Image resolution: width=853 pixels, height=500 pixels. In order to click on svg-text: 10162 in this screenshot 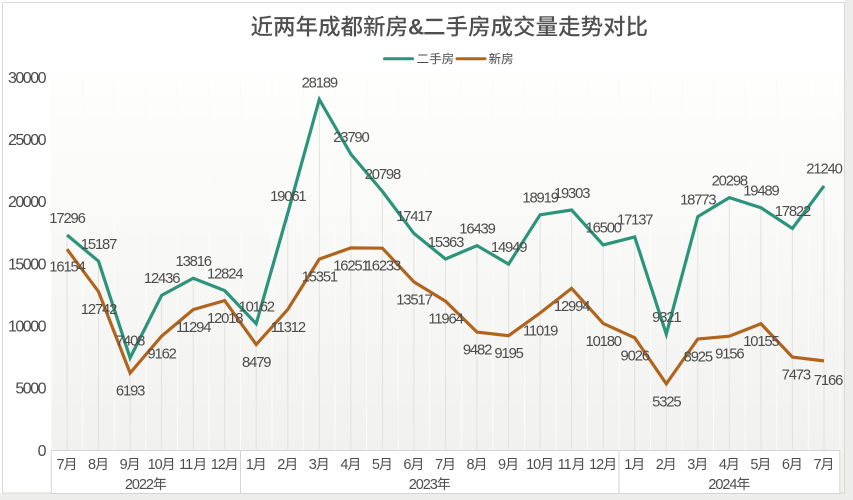, I will do `click(256, 308)`.